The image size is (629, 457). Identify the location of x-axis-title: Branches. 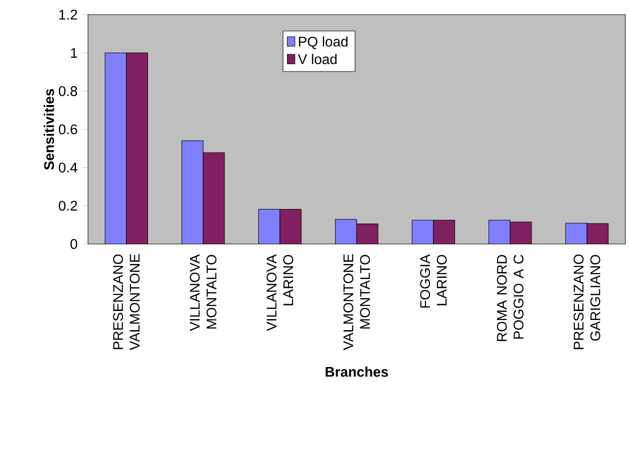
(357, 371).